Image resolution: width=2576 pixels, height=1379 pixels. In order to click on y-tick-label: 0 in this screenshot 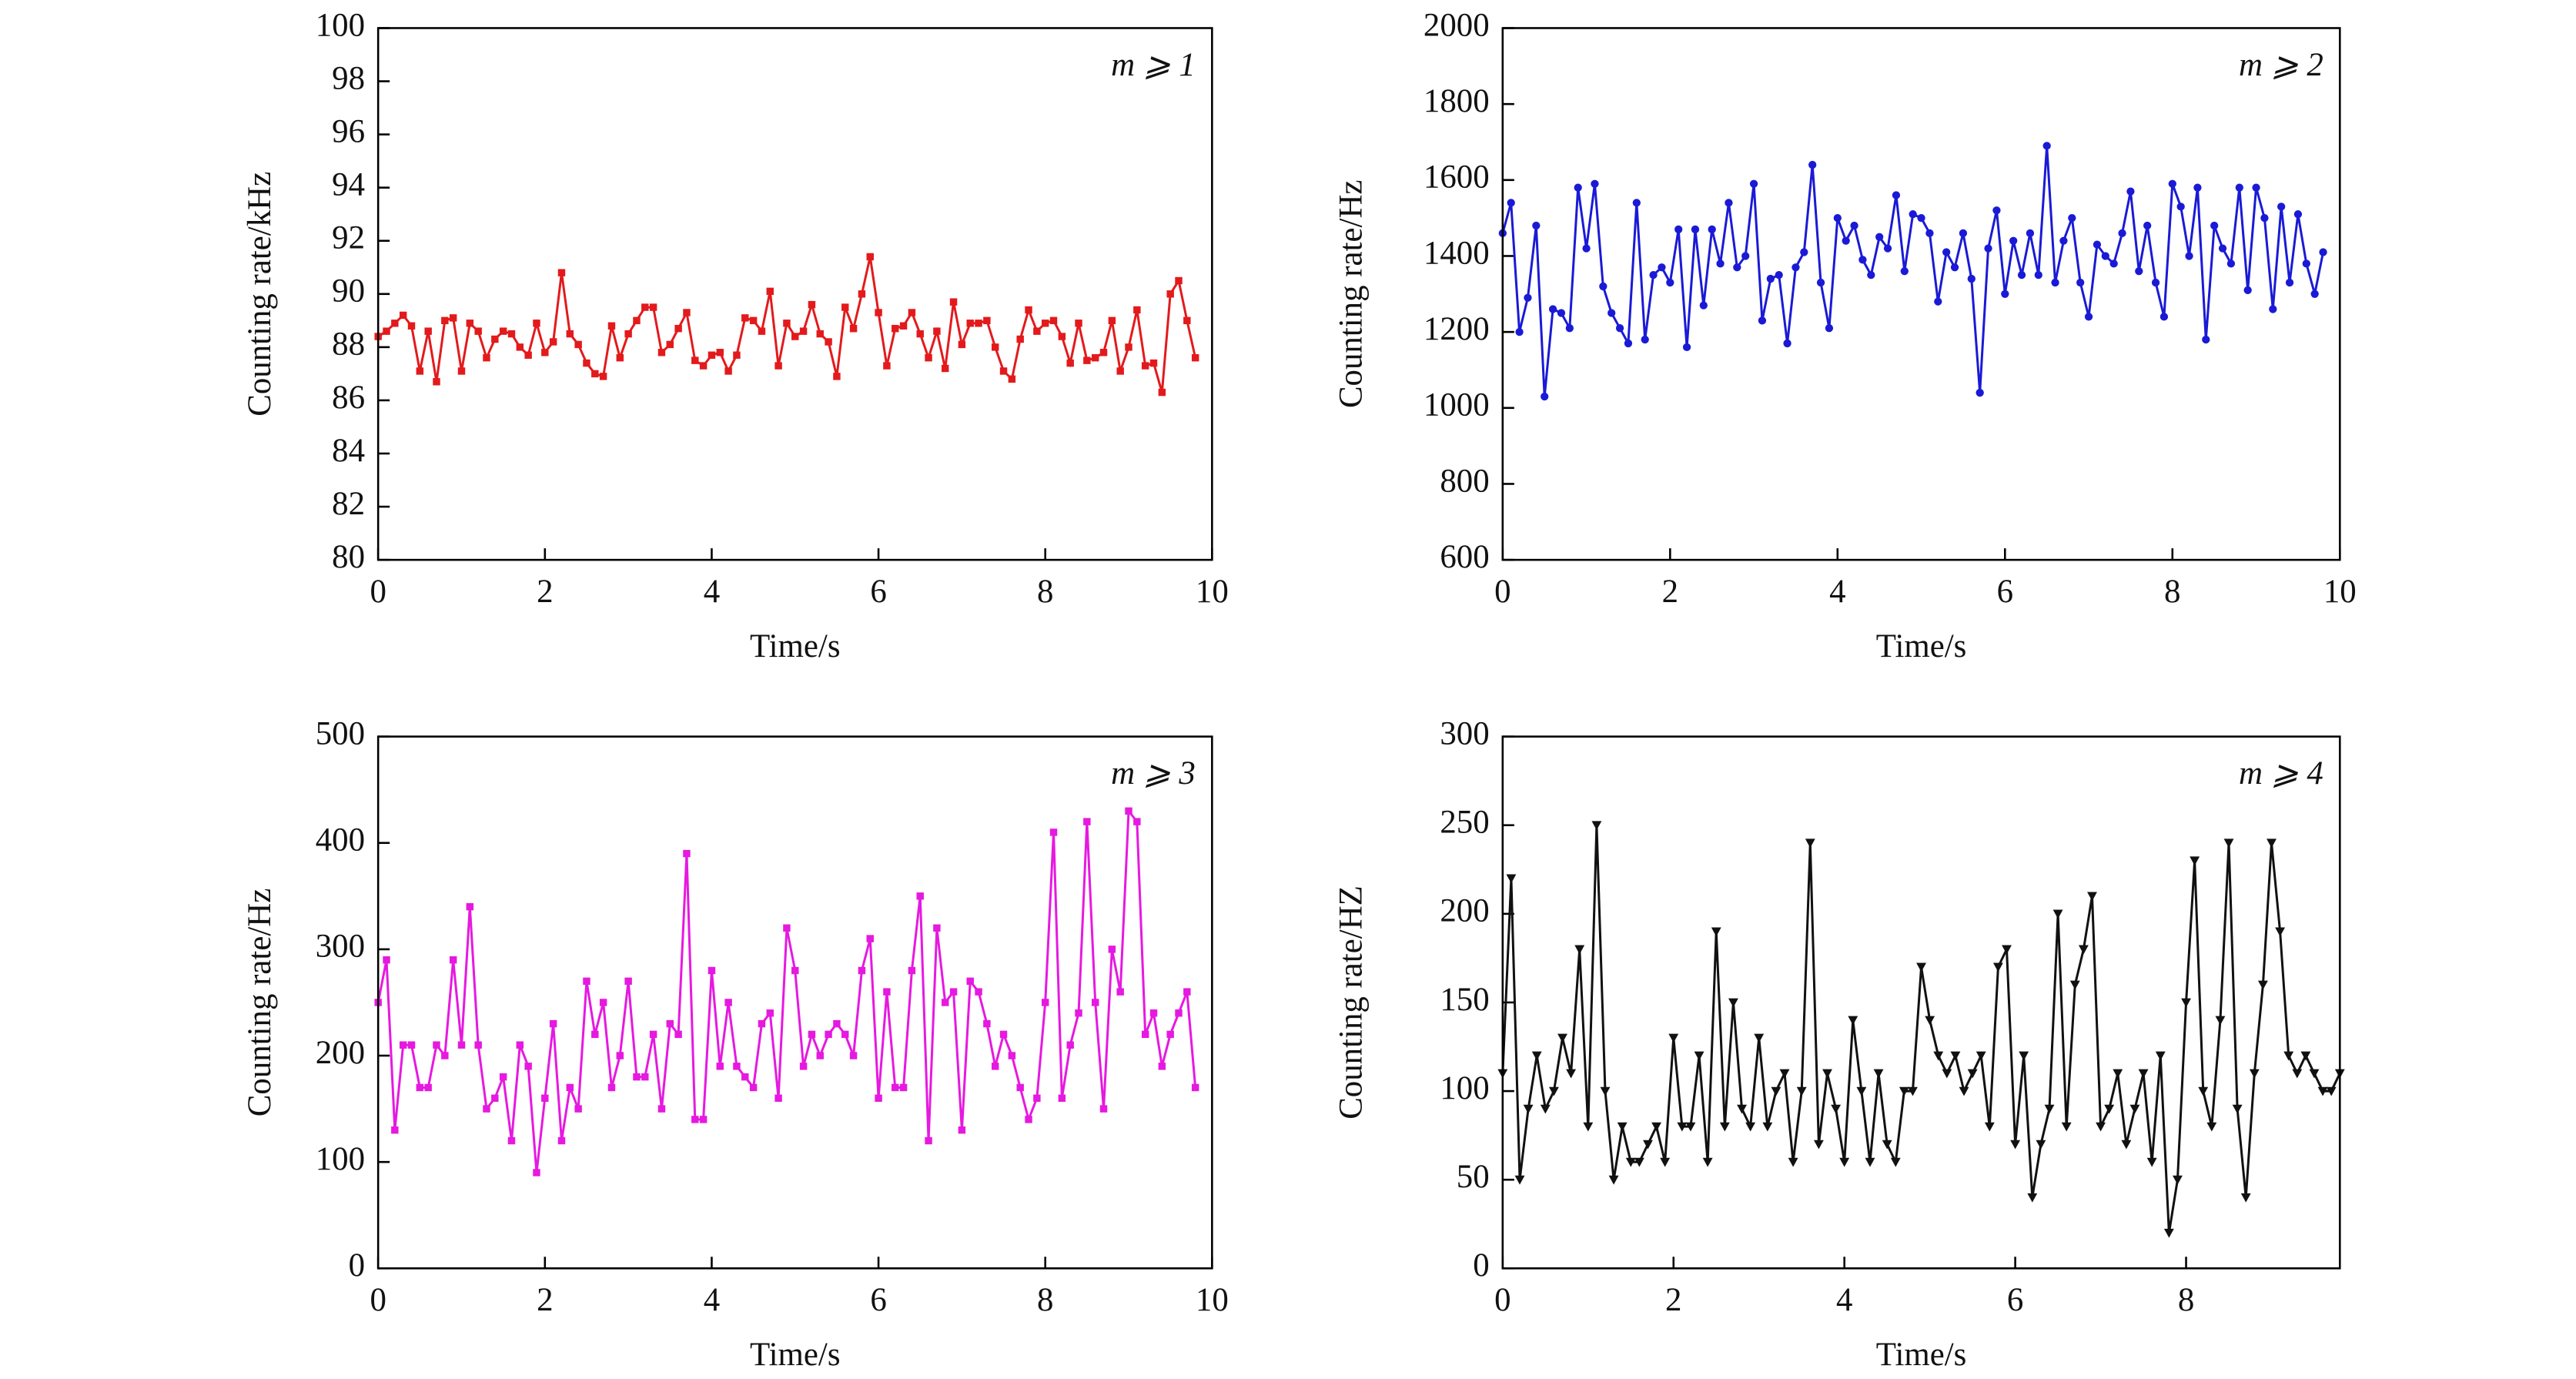, I will do `click(357, 1265)`.